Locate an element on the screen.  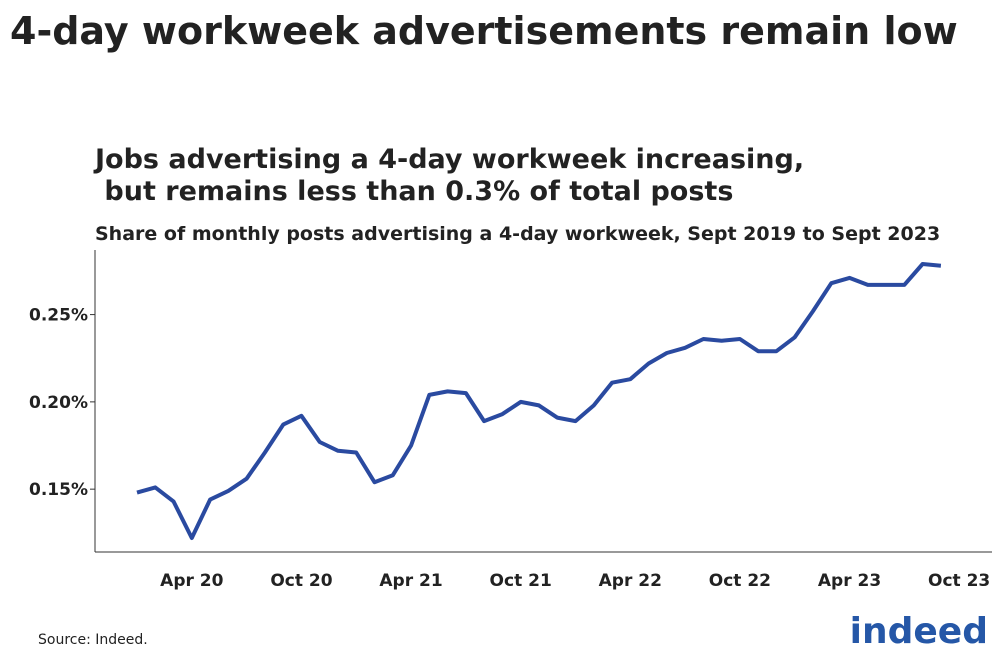
y-tick-label: 0.25% is located at coordinates (58, 316).